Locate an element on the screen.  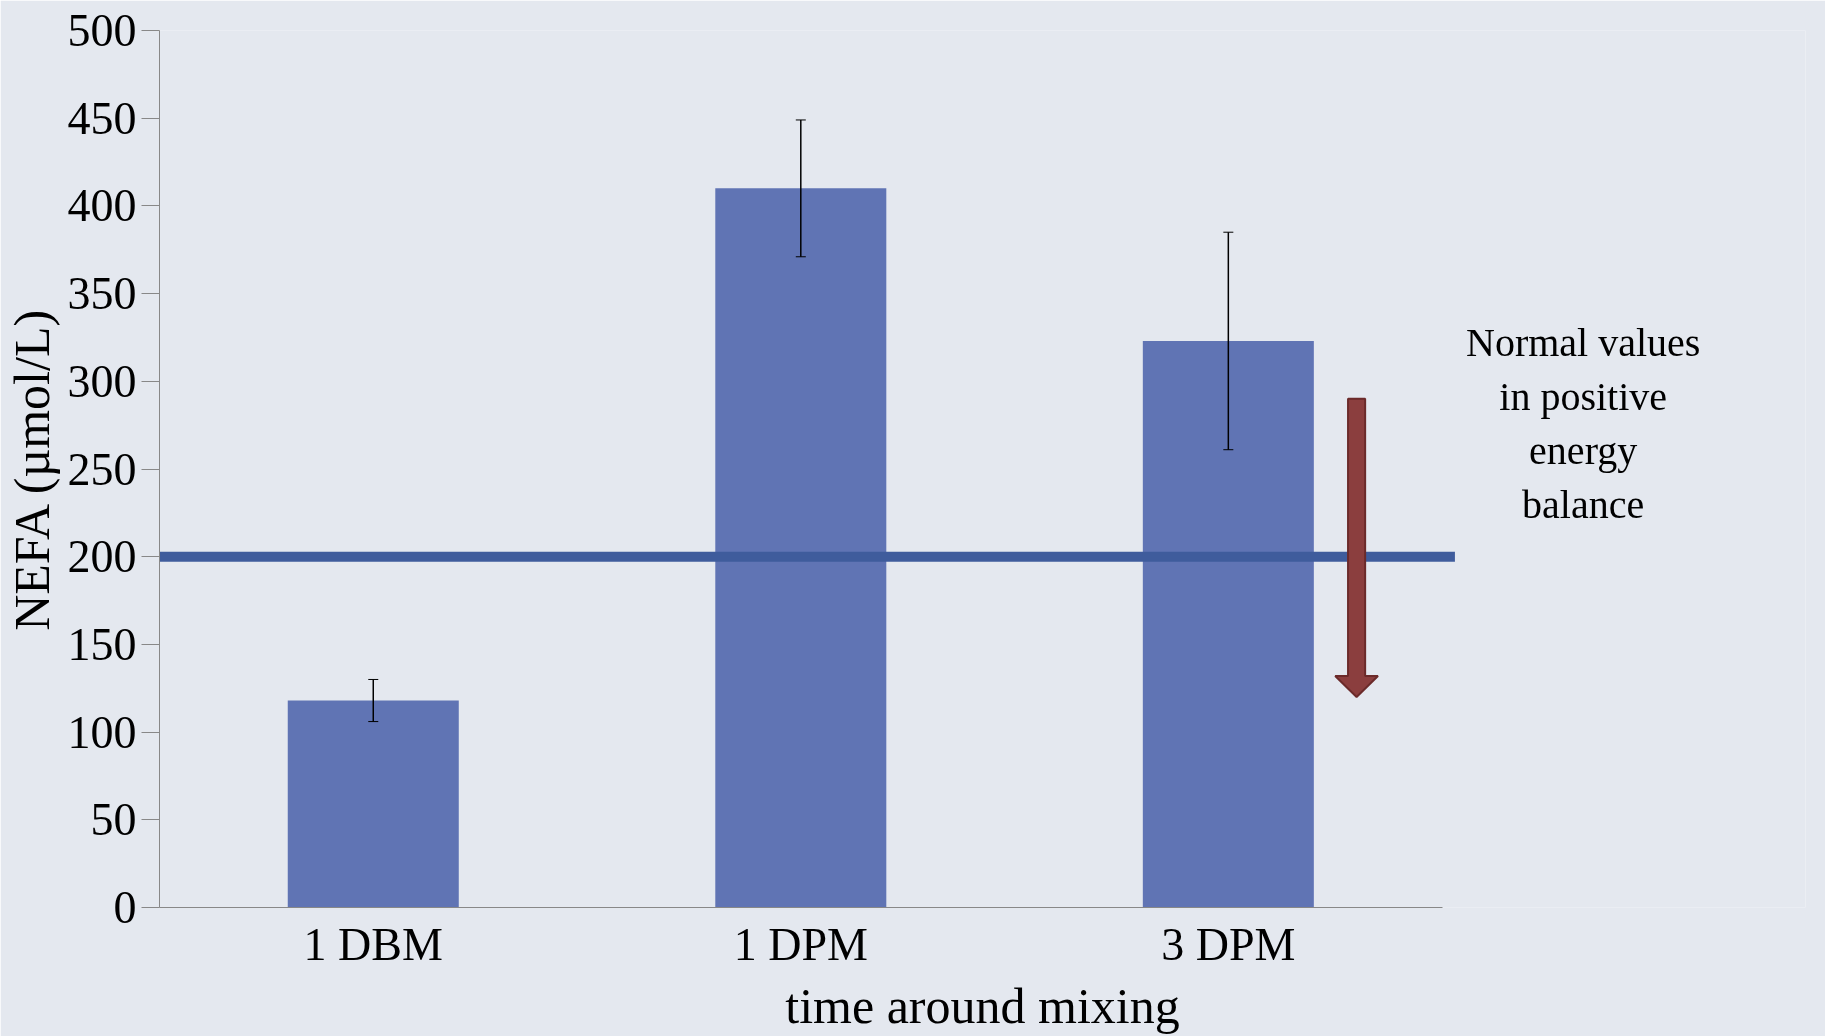
y-tick-label: 150 is located at coordinates (102, 644).